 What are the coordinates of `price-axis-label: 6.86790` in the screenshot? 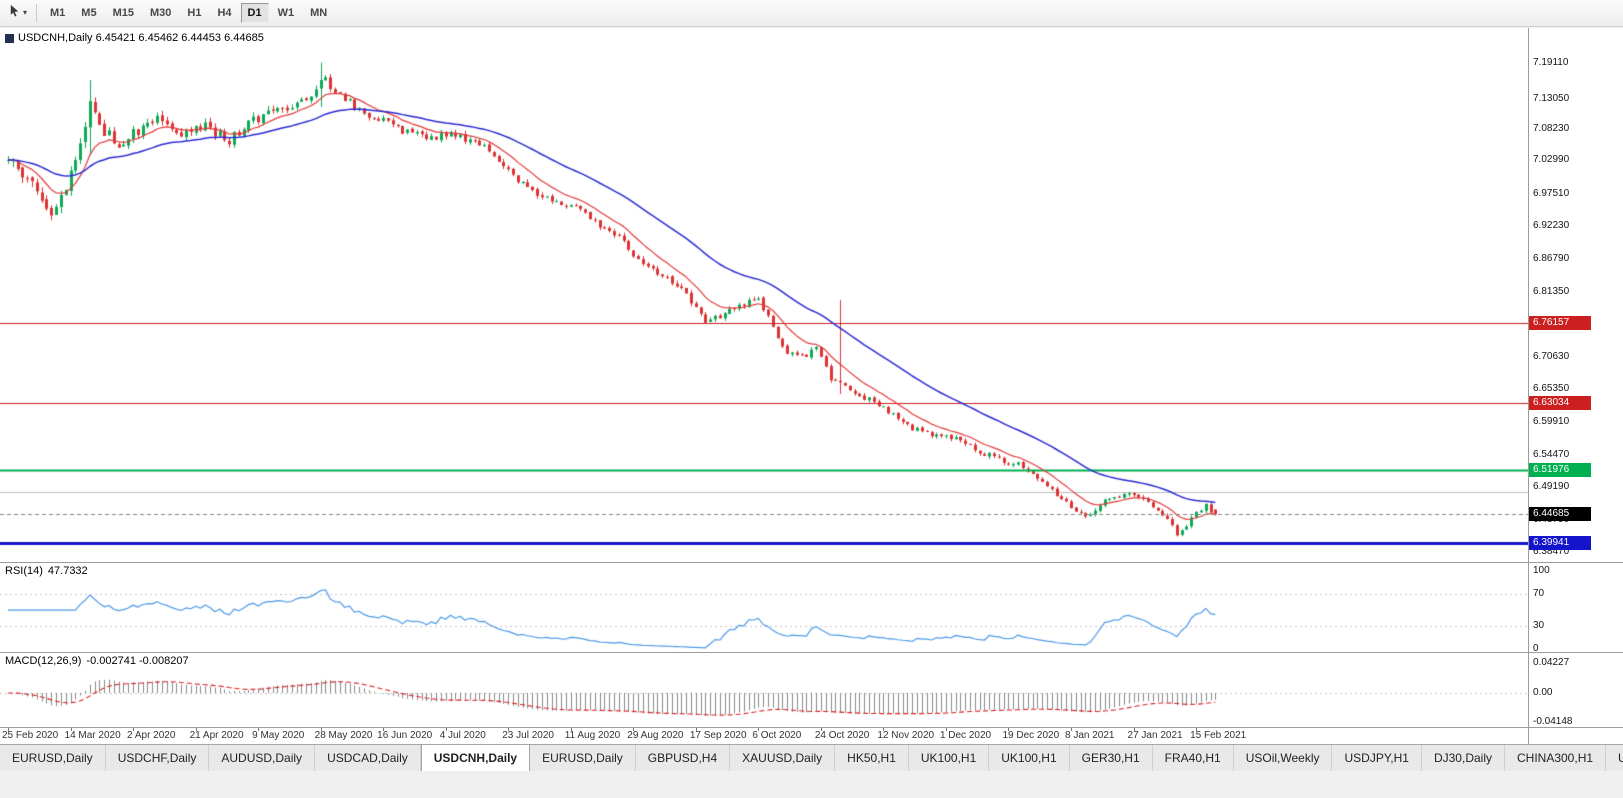 It's located at (1551, 258).